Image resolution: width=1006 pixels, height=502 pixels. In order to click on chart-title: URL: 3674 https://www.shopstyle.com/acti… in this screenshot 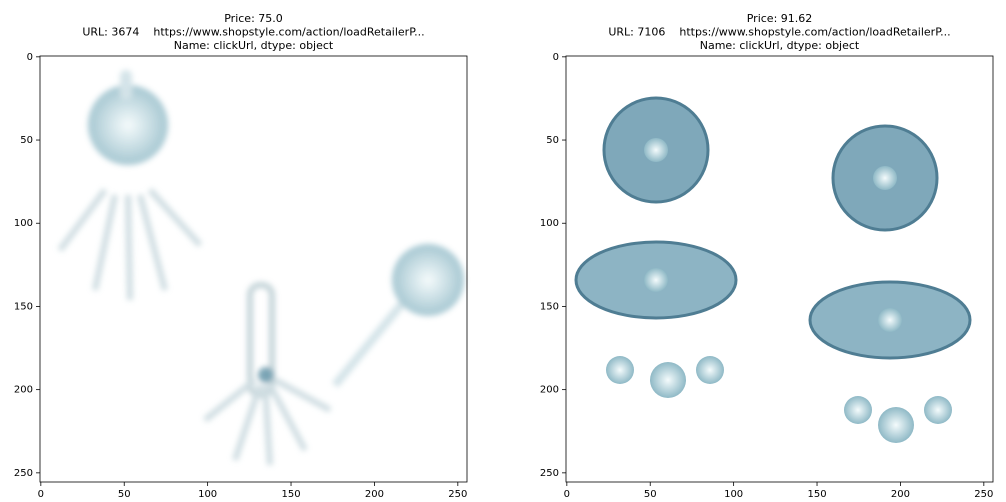, I will do `click(253, 32)`.